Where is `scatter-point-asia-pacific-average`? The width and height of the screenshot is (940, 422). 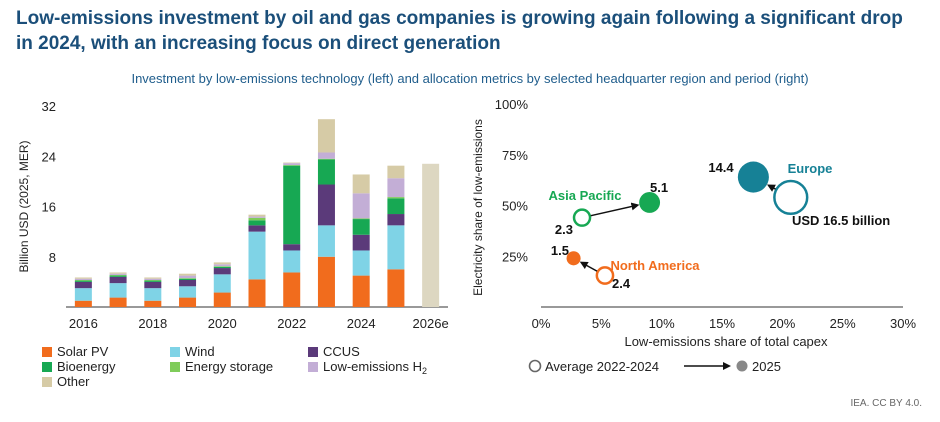
scatter-point-asia-pacific-average is located at coordinates (582, 217).